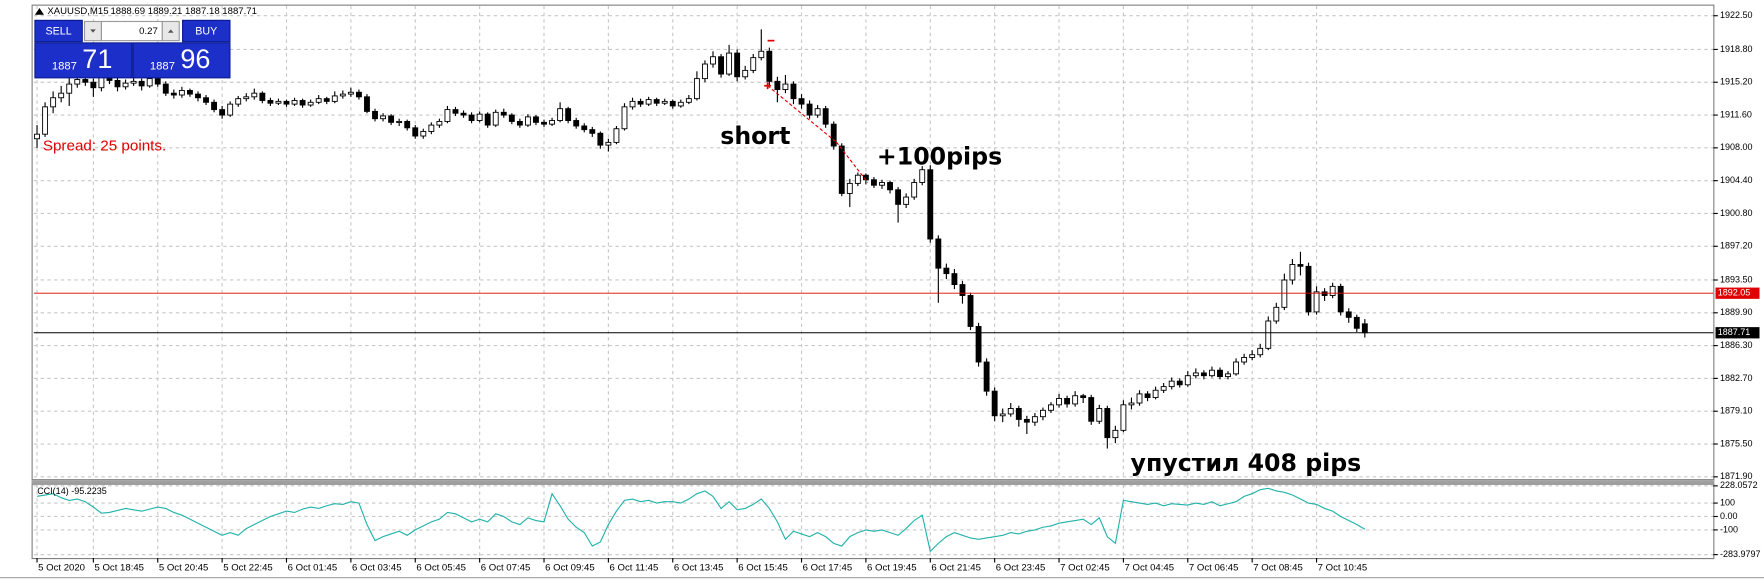 The height and width of the screenshot is (584, 1764). I want to click on pane-separator, so click(873, 482).